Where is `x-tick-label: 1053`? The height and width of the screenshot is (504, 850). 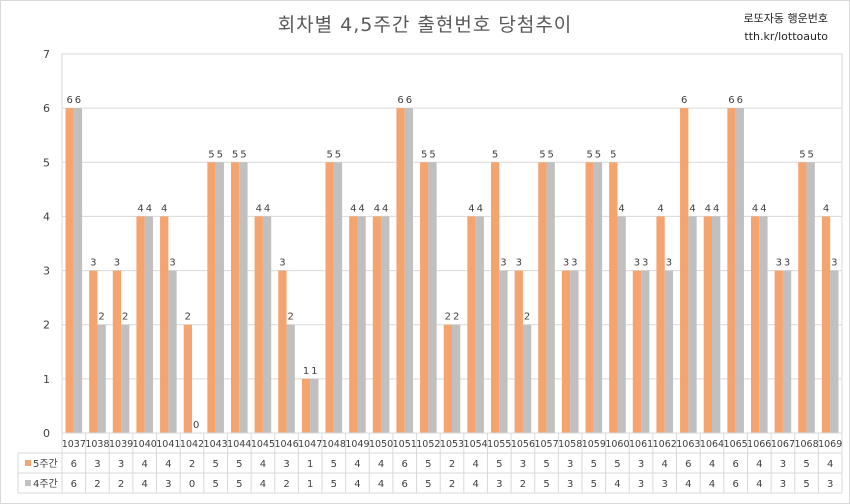 x-tick-label: 1053 is located at coordinates (452, 444).